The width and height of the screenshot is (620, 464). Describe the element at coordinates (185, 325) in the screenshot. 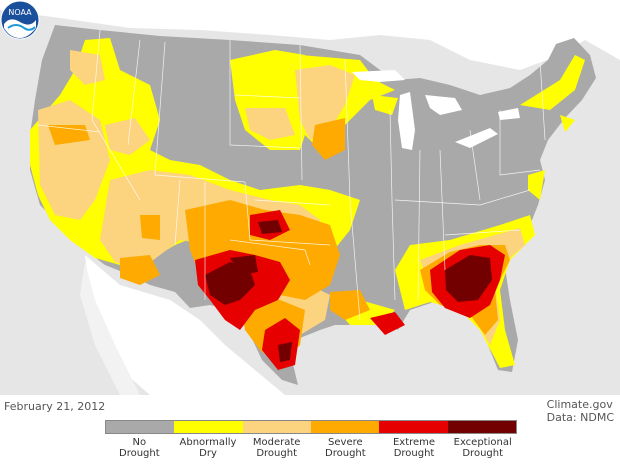

I see `mexico-land` at that location.